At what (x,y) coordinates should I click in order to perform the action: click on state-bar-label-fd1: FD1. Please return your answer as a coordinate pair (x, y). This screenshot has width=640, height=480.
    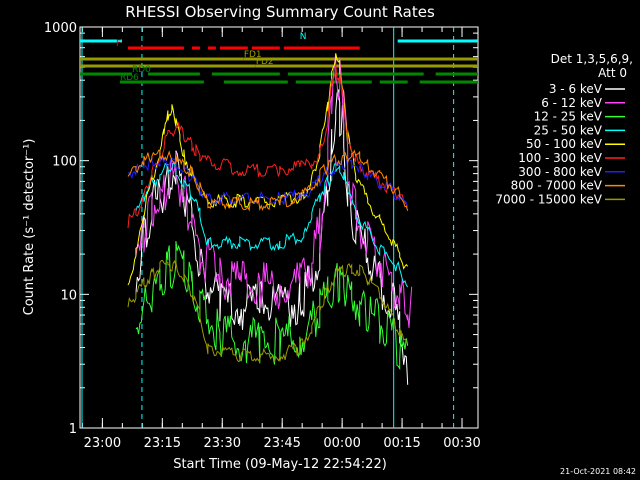
    Looking at the image, I should click on (253, 55).